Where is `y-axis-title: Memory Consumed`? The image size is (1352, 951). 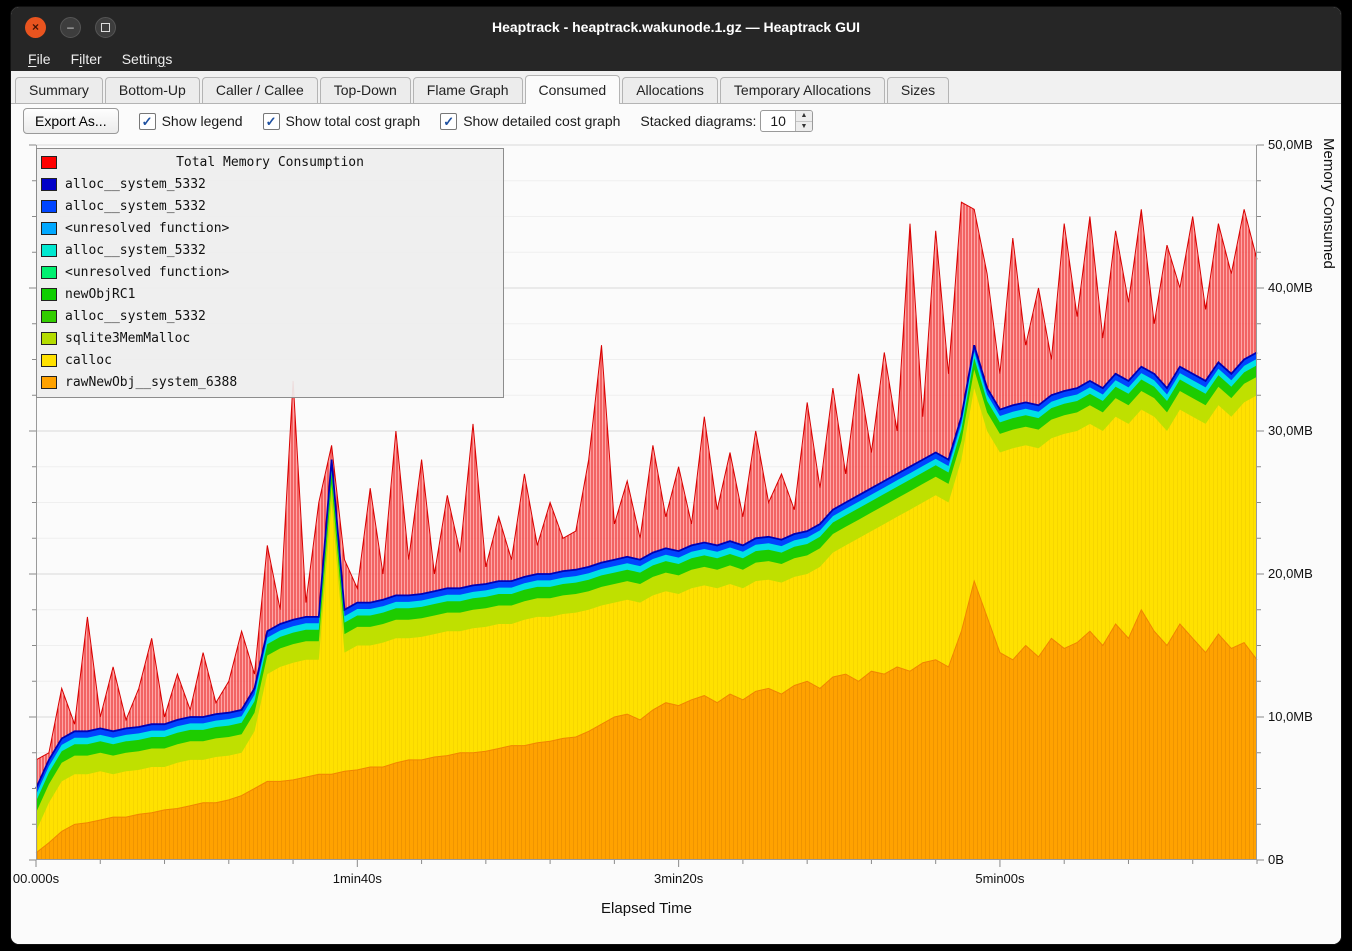 y-axis-title: Memory Consumed is located at coordinates (1328, 203).